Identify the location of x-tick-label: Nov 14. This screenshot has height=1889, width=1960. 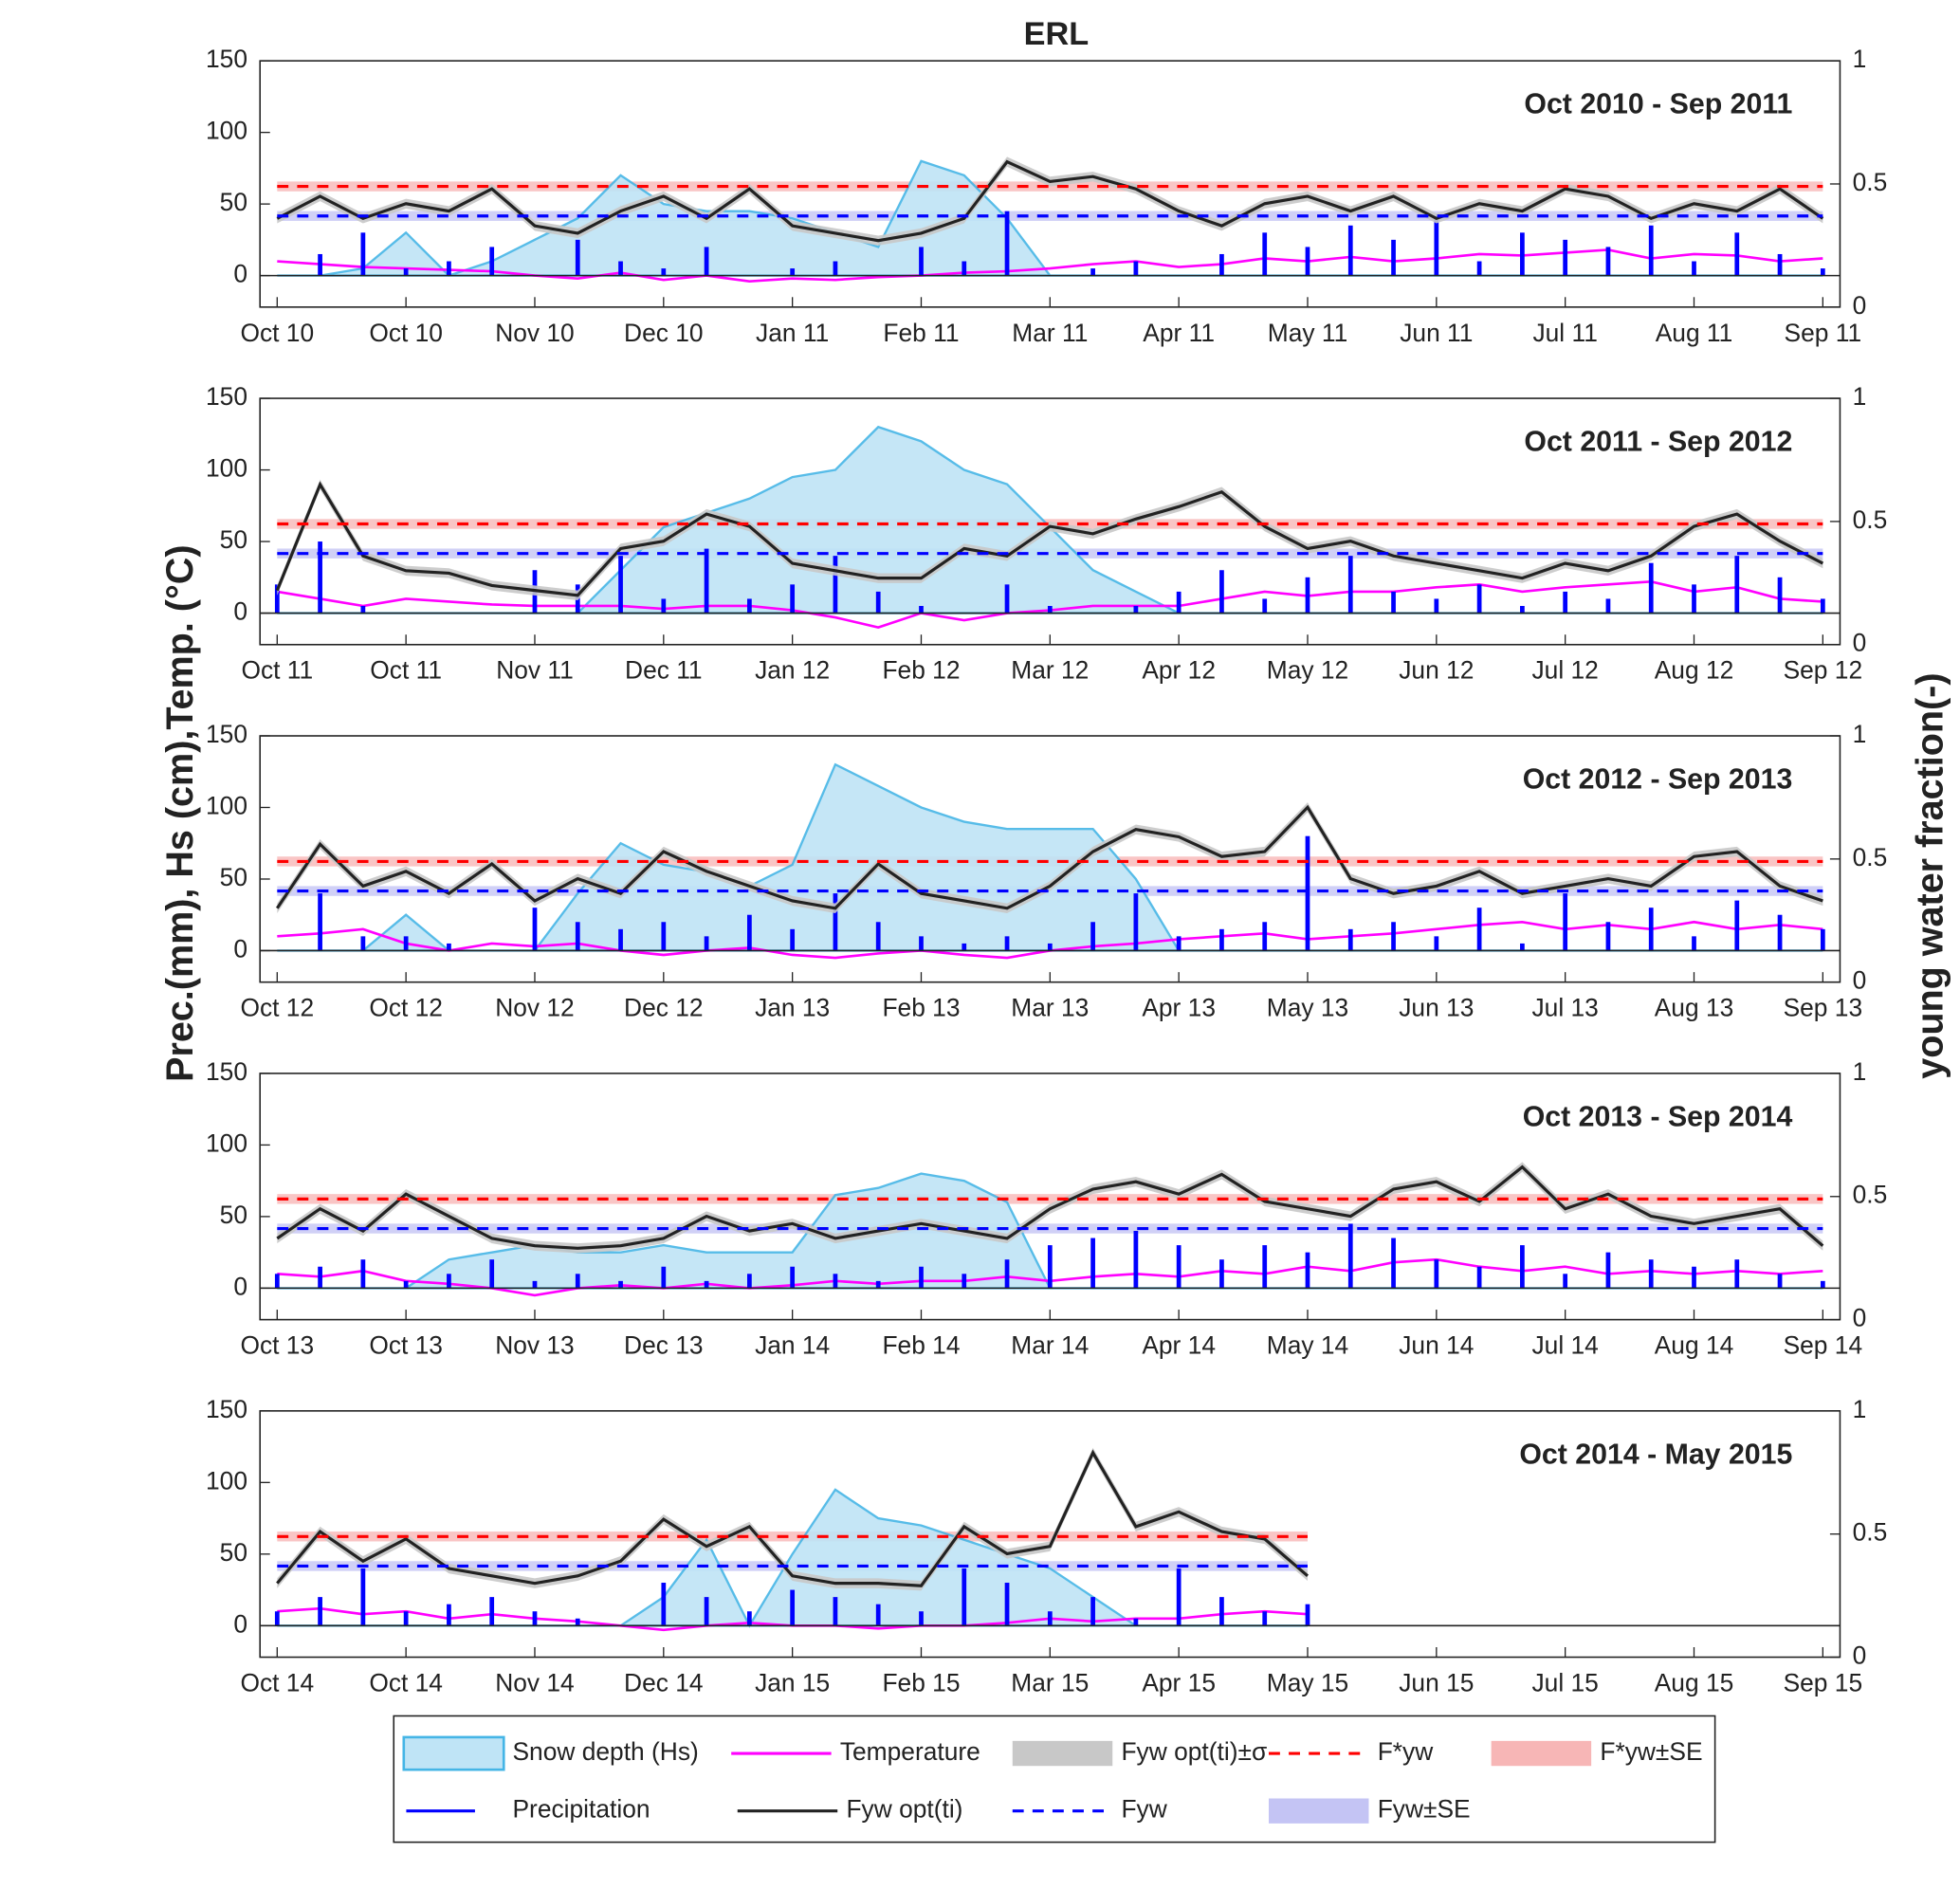
(535, 1683).